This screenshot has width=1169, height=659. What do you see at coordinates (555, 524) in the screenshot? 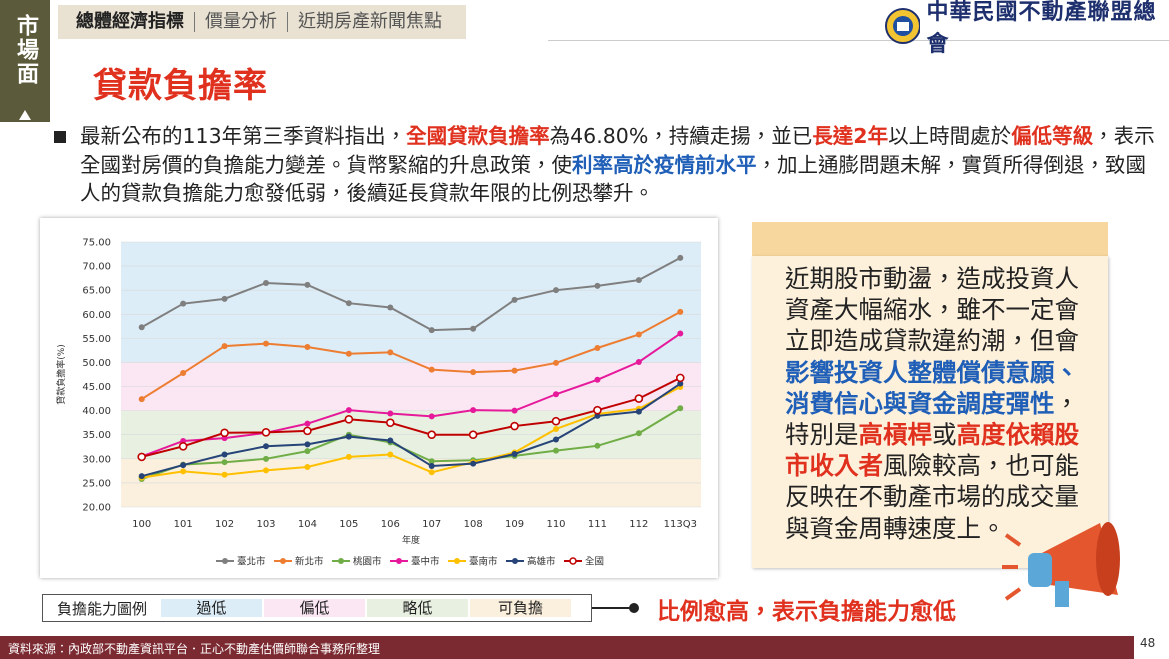
I see `x-tick-label: 110` at bounding box center [555, 524].